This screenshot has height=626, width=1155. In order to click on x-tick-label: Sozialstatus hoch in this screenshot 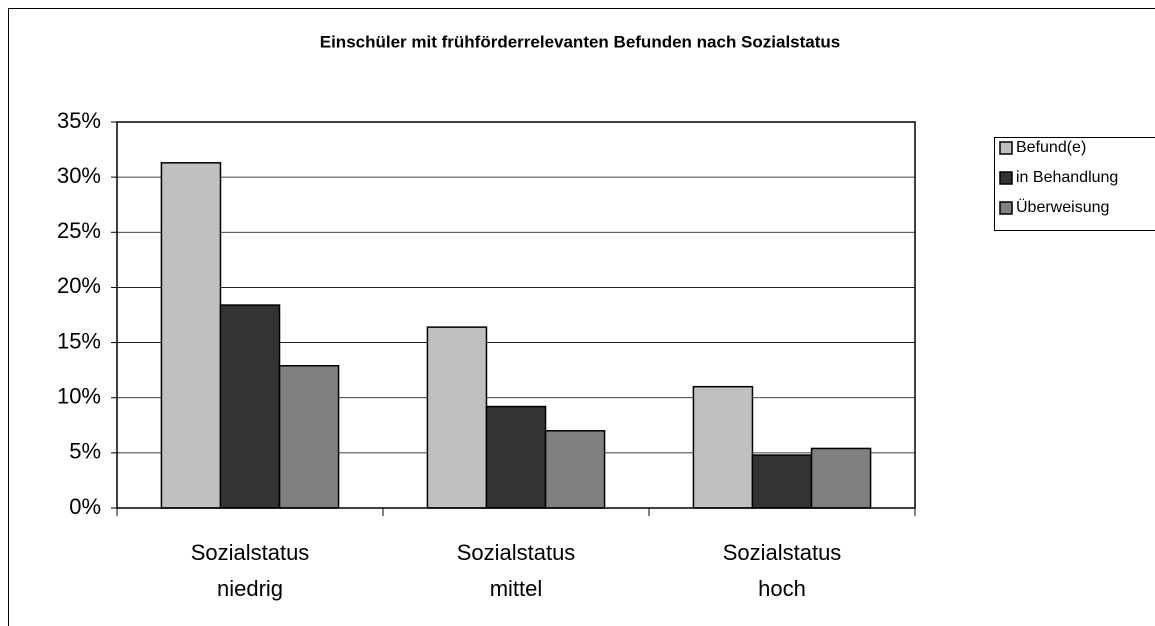, I will do `click(782, 570)`.